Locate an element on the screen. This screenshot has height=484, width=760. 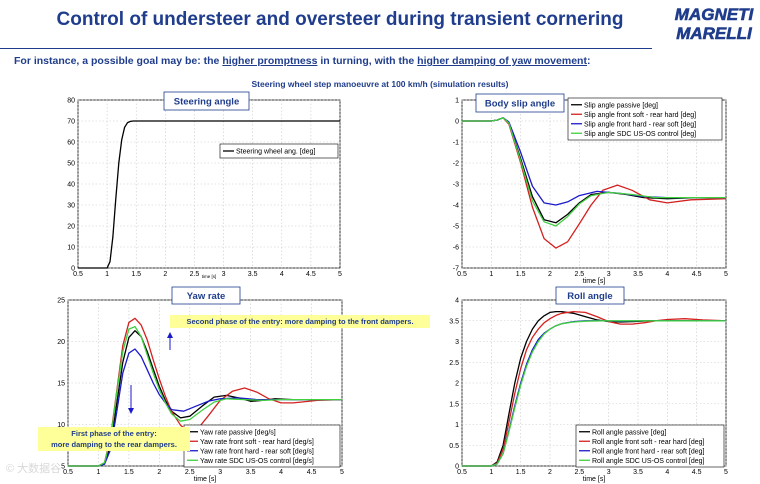
chart-title: Yaw rate is located at coordinates (206, 296).